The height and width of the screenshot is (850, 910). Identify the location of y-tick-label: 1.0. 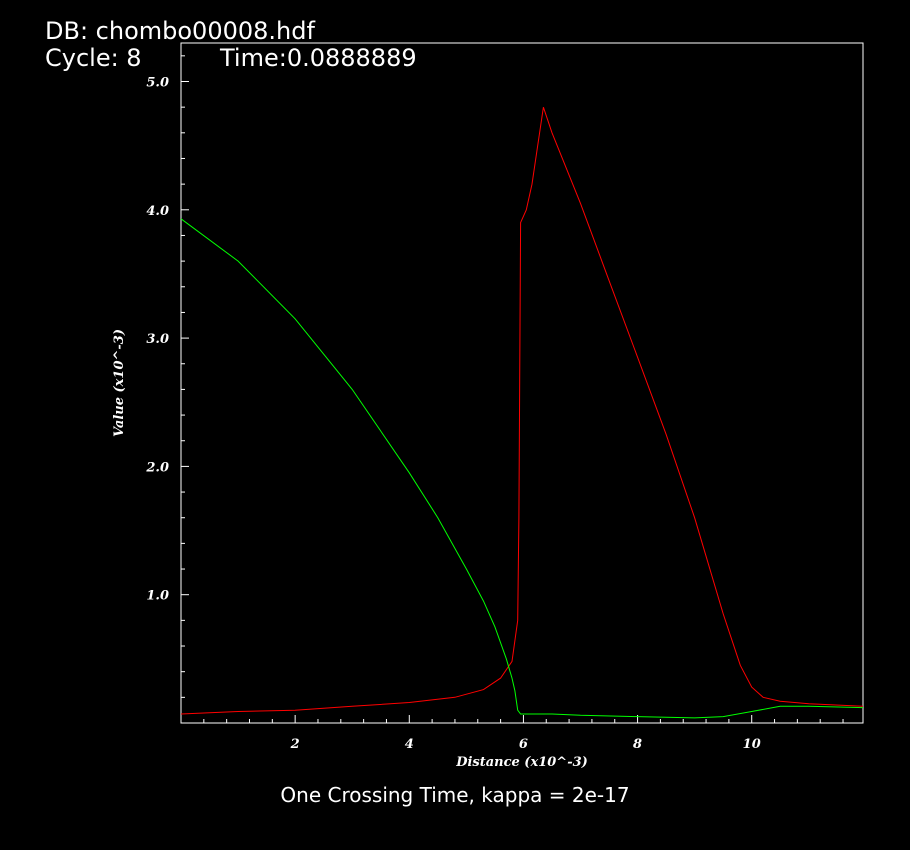
(157, 596).